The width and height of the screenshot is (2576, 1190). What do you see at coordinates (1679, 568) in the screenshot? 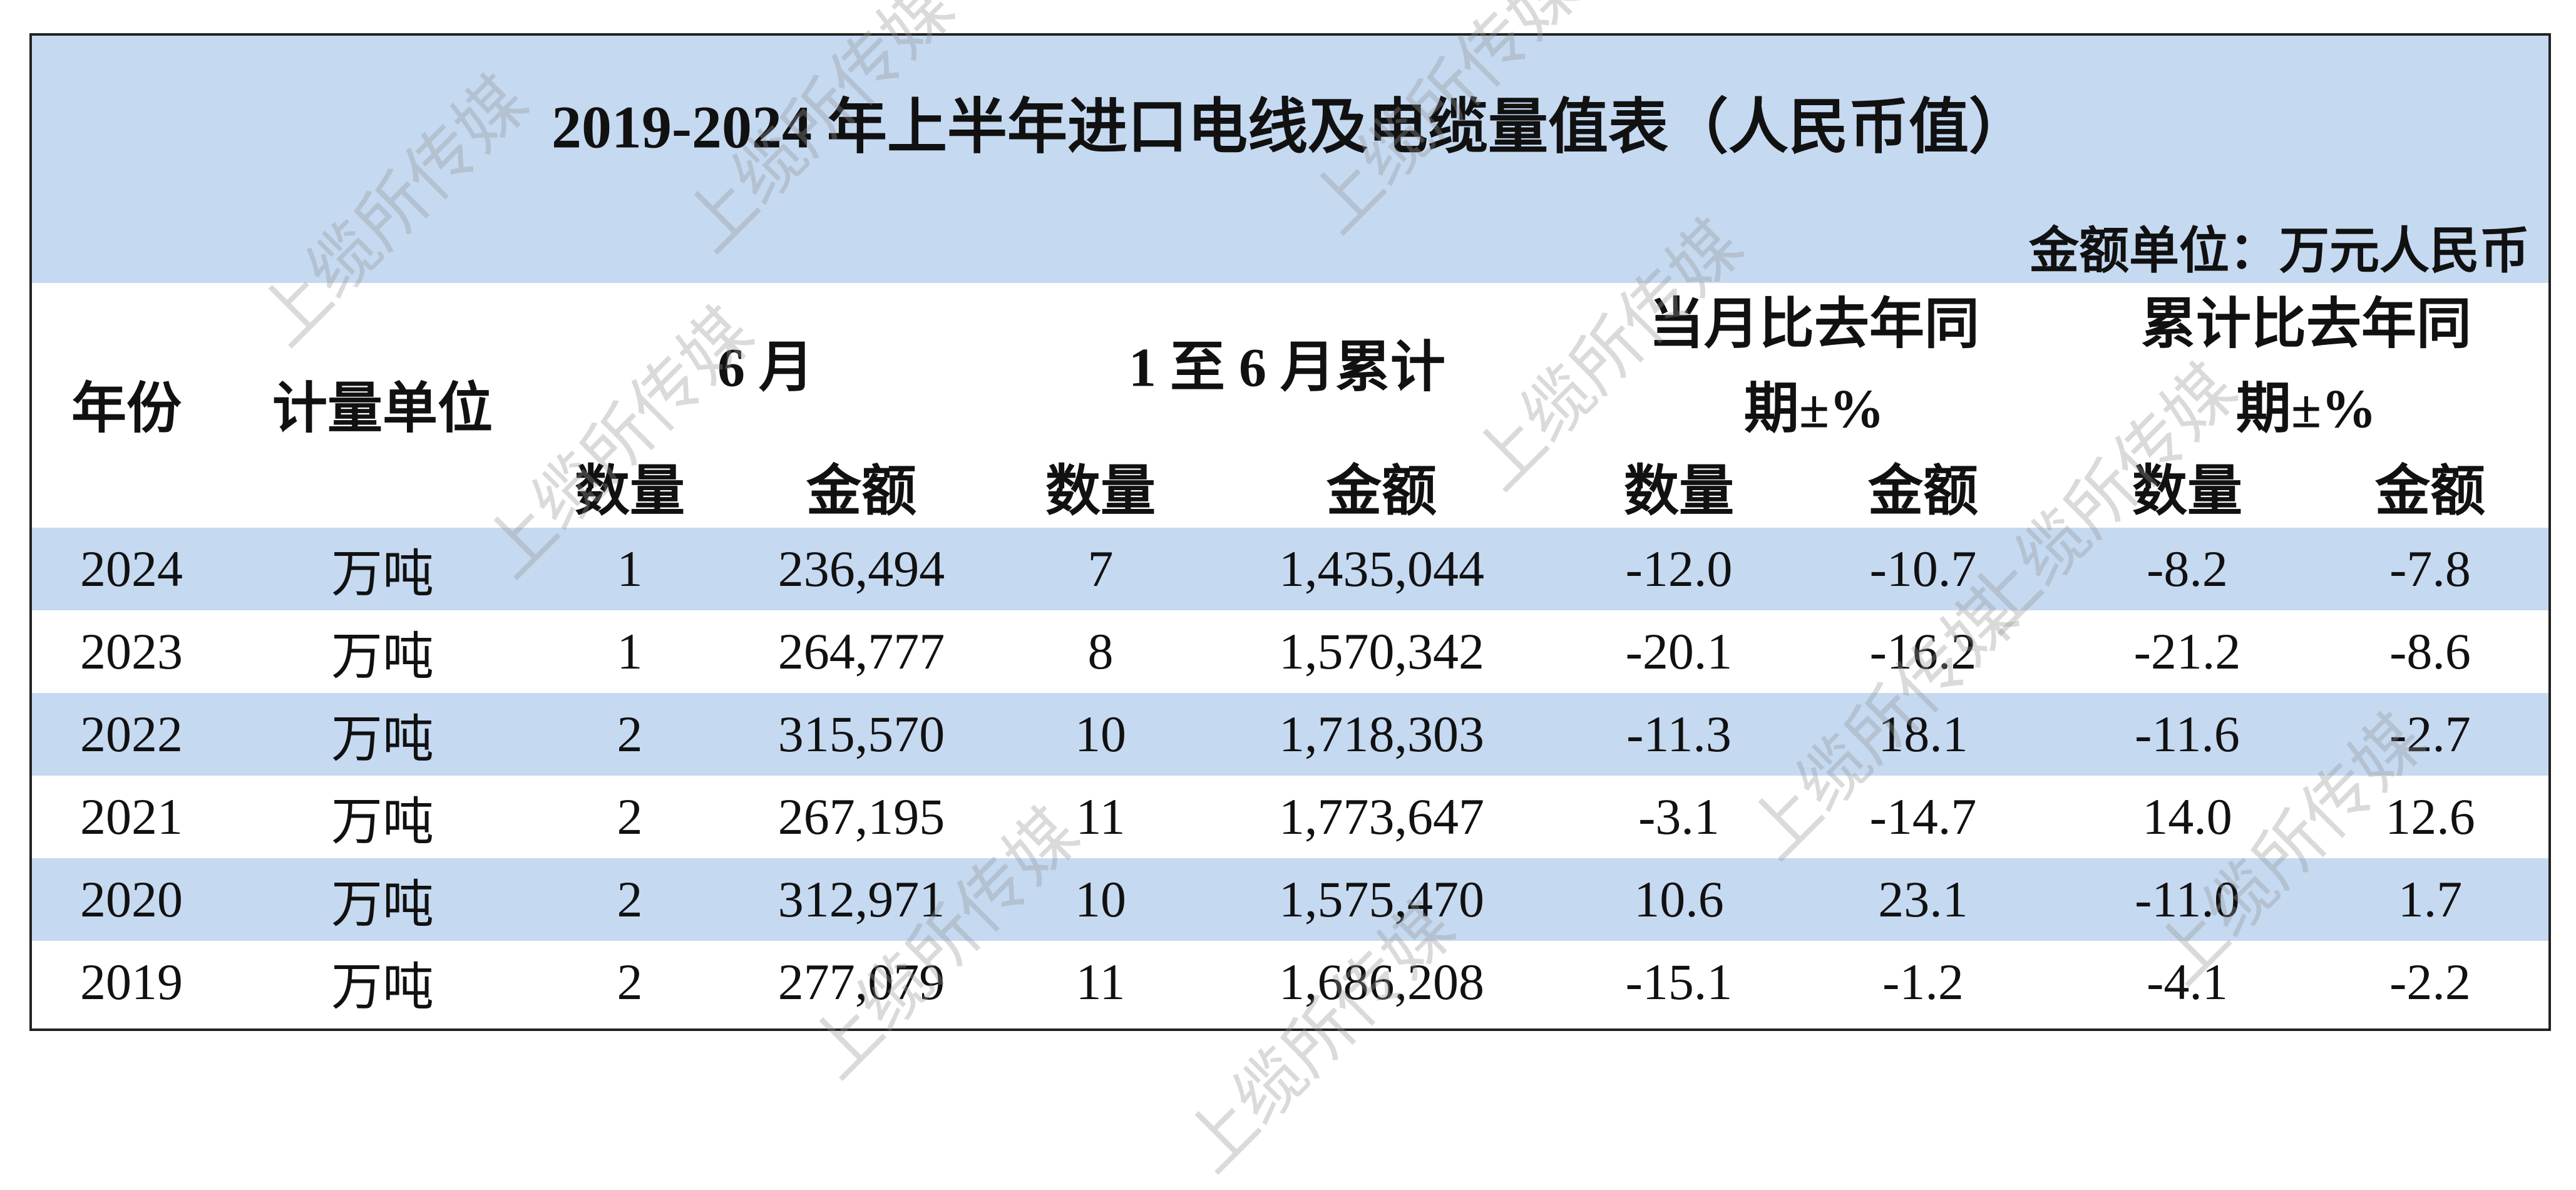
I see `cell: -12.0` at bounding box center [1679, 568].